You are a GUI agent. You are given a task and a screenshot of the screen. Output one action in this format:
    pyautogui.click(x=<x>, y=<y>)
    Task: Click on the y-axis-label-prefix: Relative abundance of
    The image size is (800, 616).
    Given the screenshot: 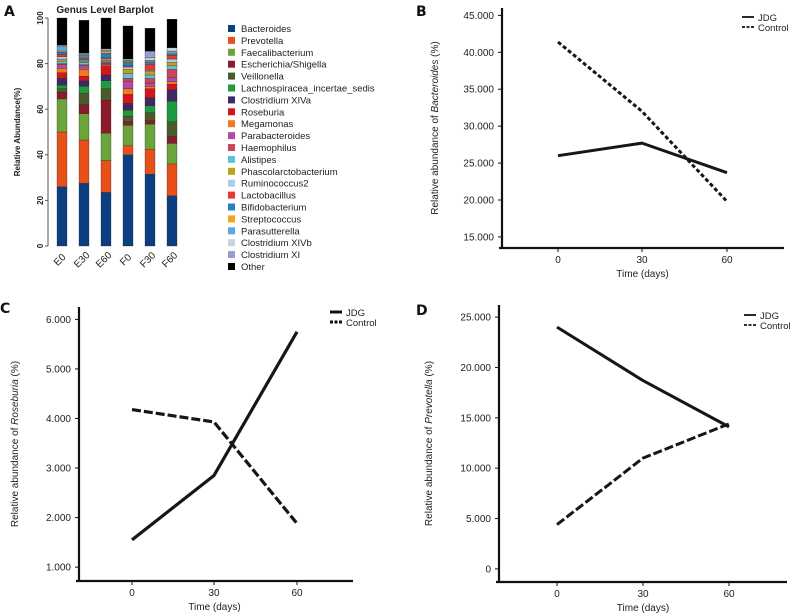 What is the action you would take?
    pyautogui.click(x=15, y=476)
    